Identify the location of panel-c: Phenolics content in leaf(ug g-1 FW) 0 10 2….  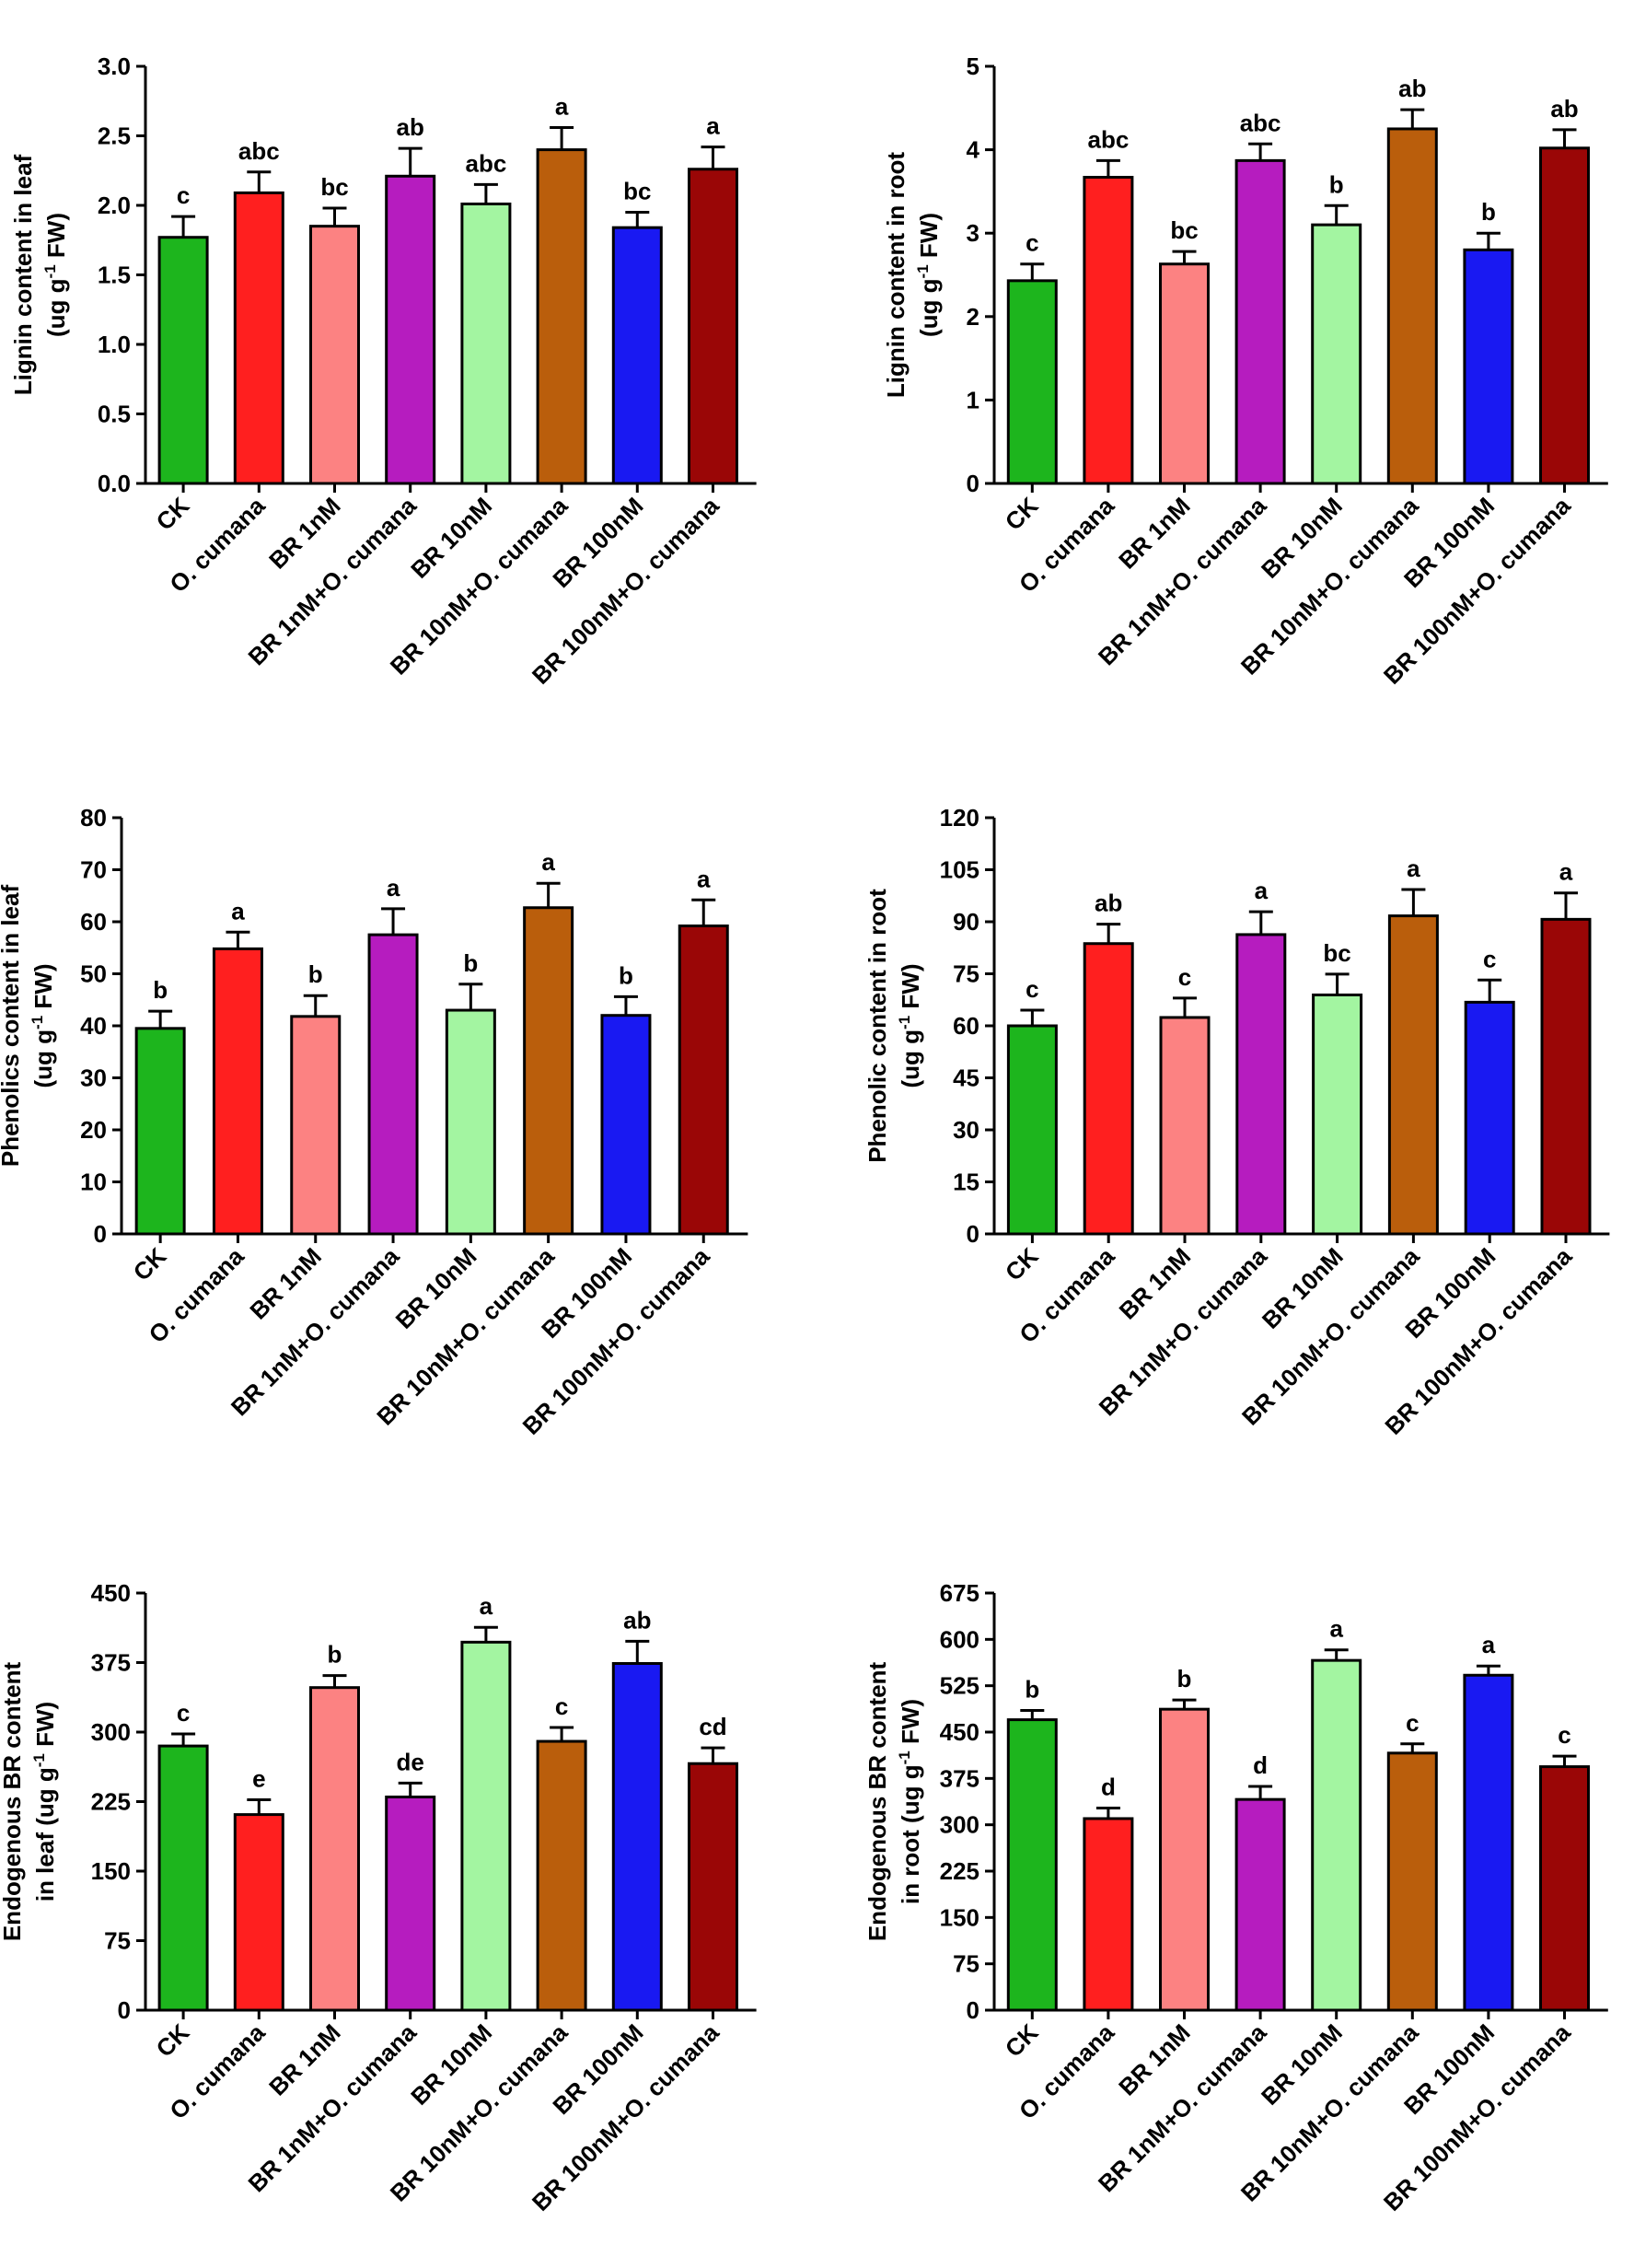
(374, 1122).